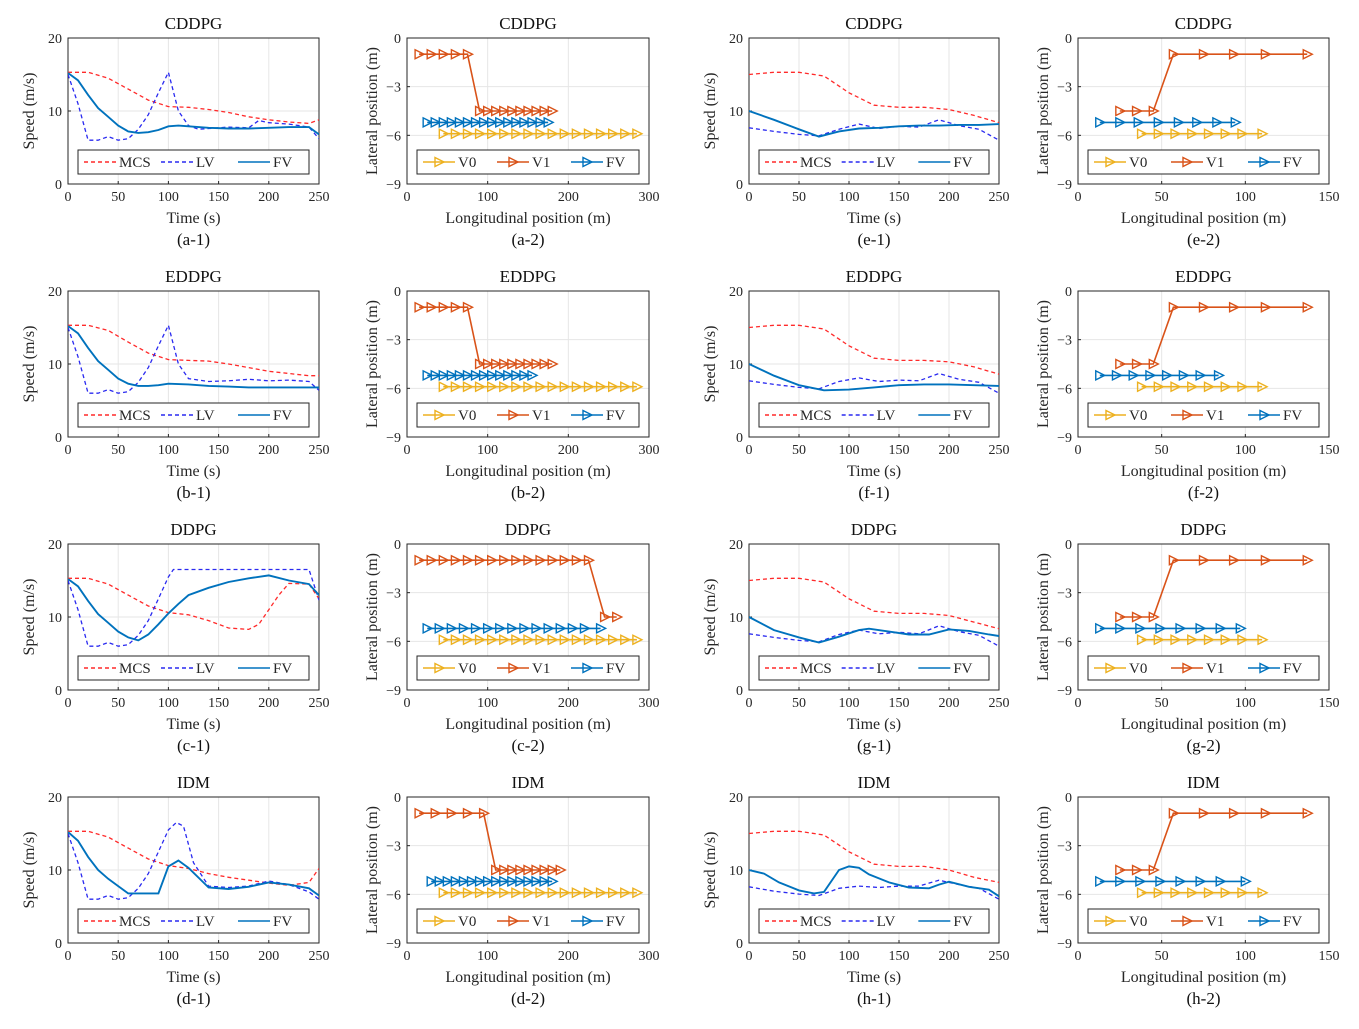 This screenshot has width=1359, height=1029. I want to click on x-tick-label: 200, so click(949, 450).